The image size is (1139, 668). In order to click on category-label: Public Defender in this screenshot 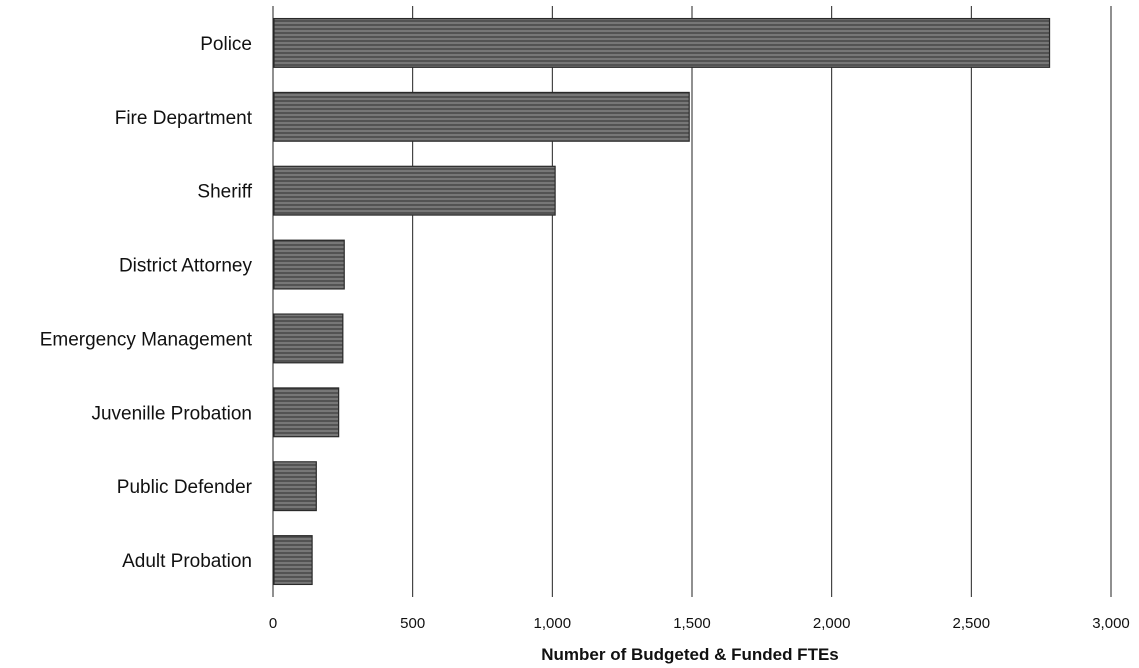, I will do `click(185, 487)`.